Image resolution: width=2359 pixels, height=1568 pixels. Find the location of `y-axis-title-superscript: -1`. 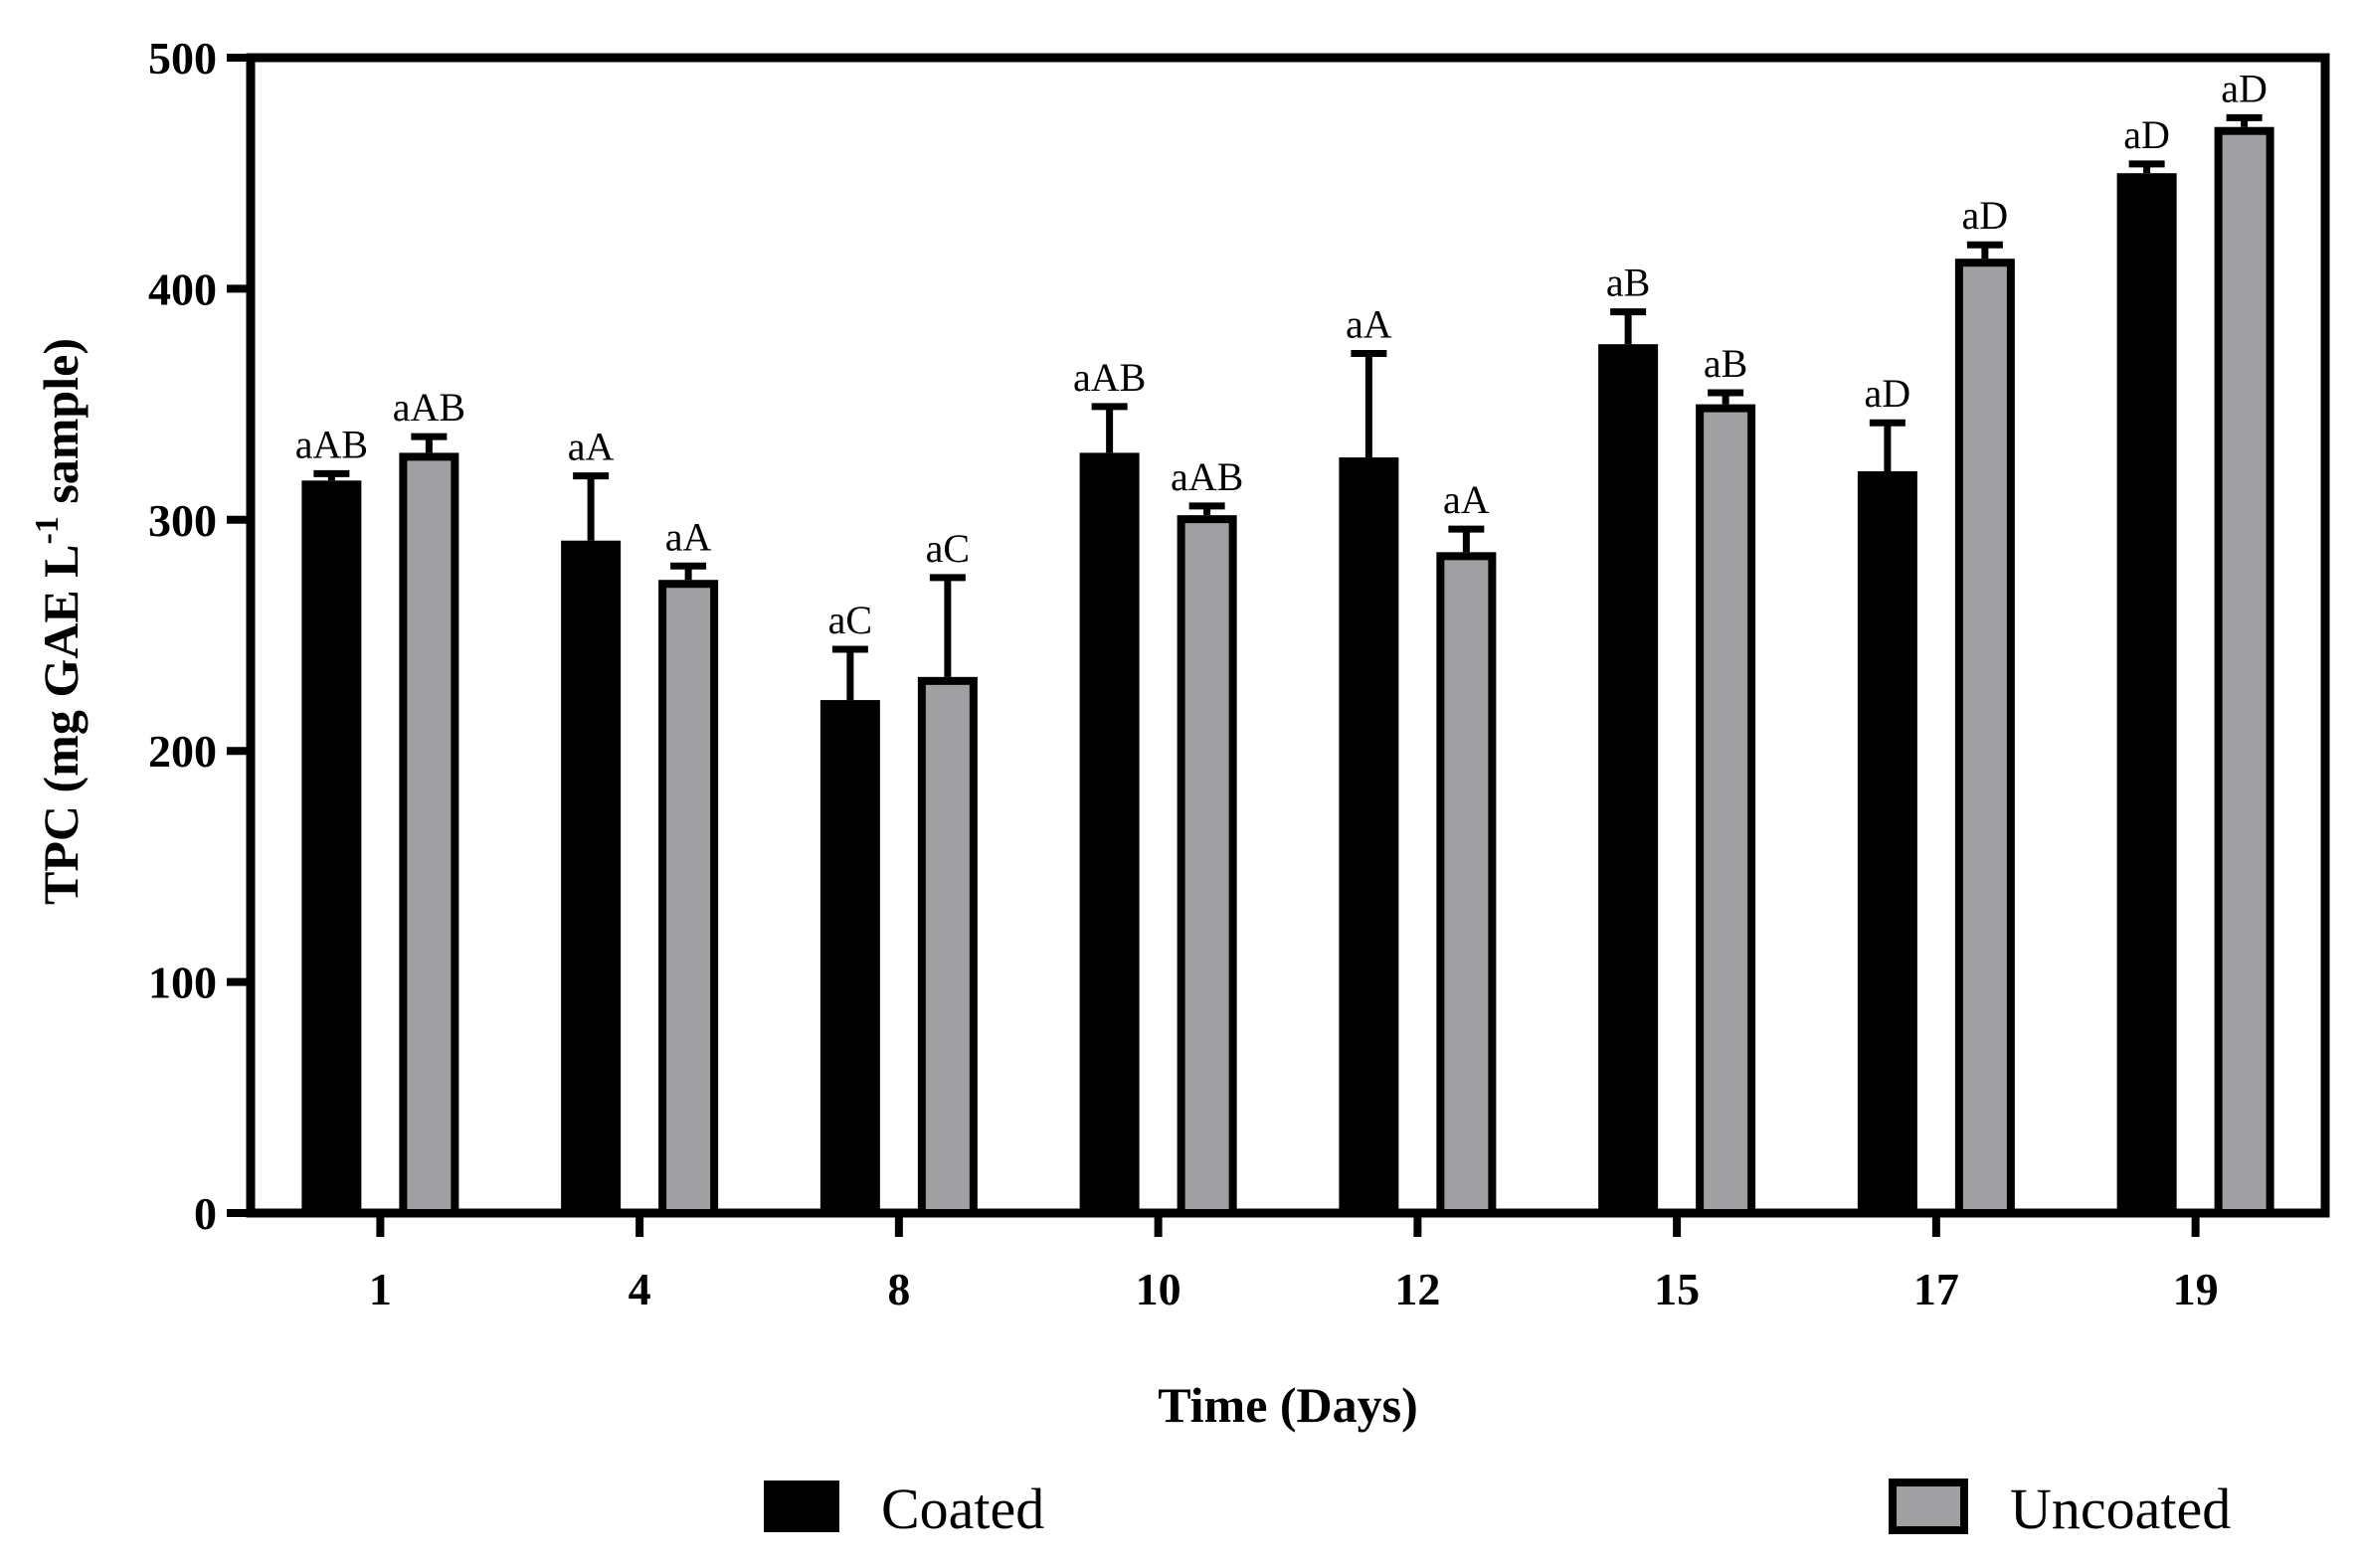

y-axis-title-superscript: -1 is located at coordinates (48, 530).